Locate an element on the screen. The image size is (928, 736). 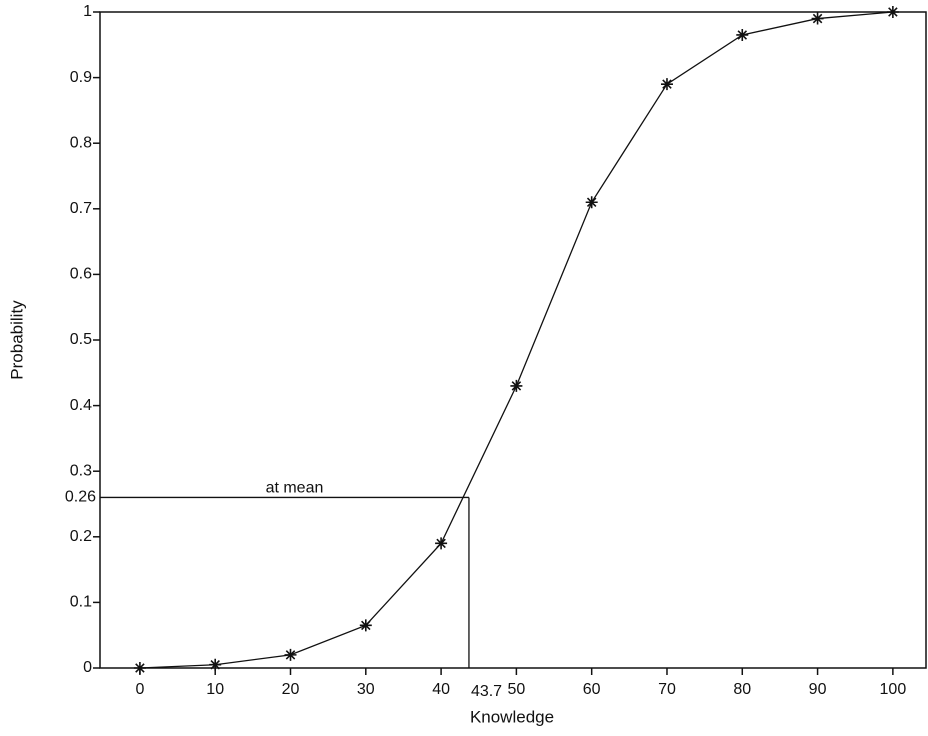
mean-x-label: 43.7 is located at coordinates (486, 691).